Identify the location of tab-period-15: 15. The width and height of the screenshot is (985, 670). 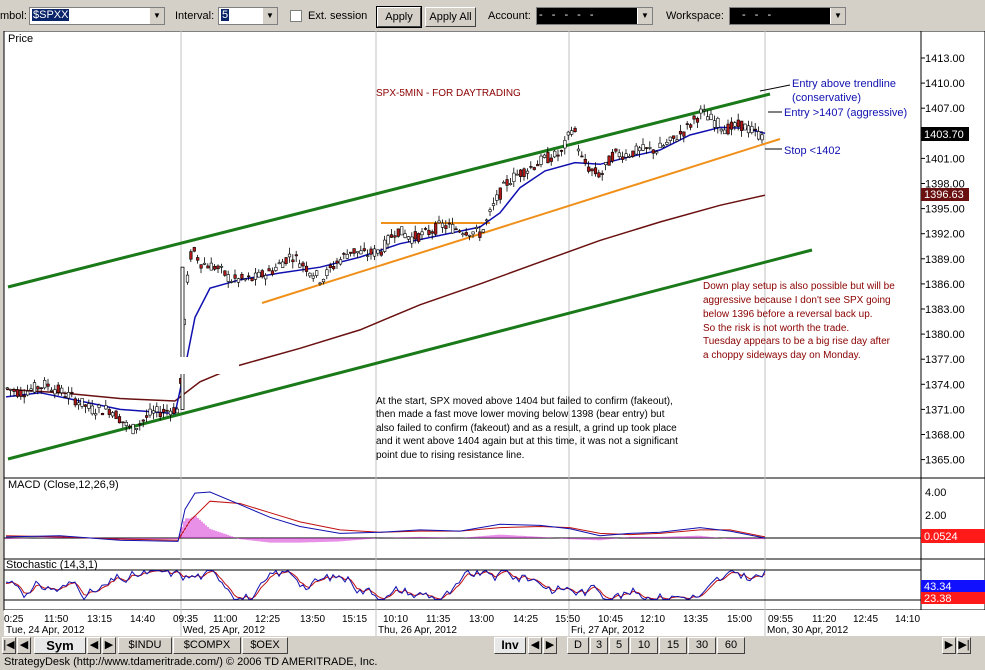
(673, 645).